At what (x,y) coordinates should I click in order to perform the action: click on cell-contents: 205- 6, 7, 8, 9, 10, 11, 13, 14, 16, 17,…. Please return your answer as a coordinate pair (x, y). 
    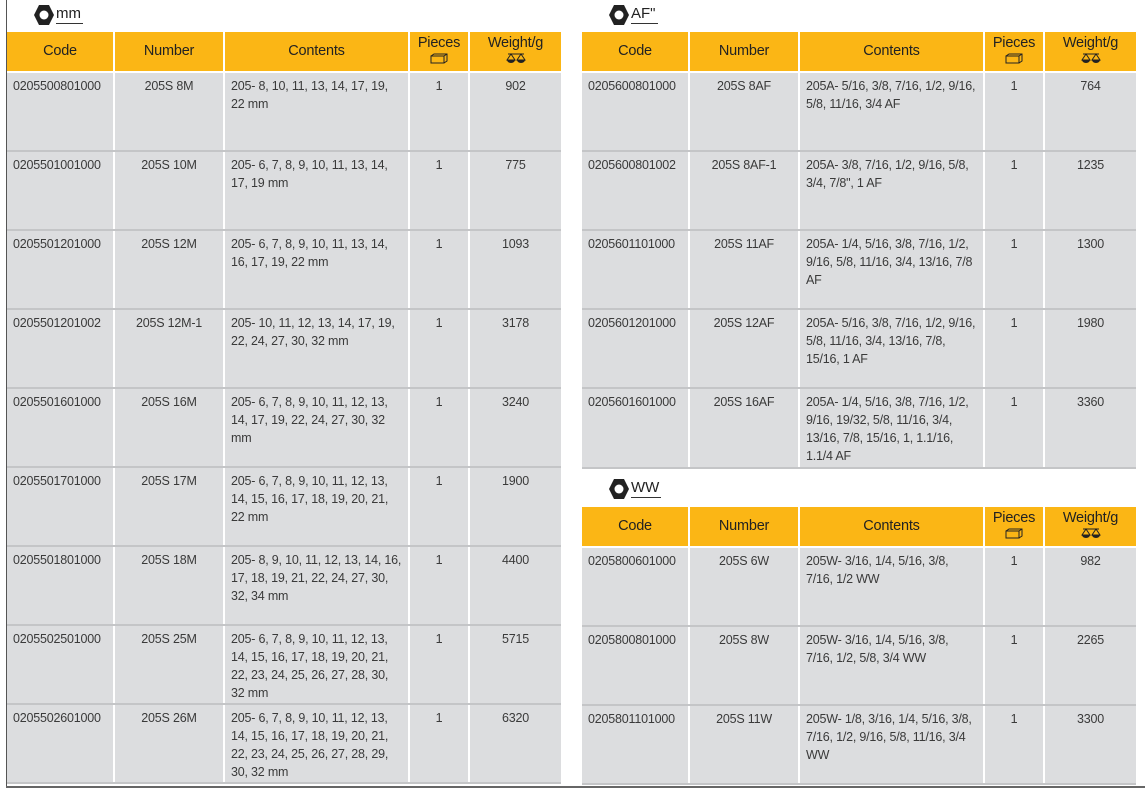
    Looking at the image, I should click on (317, 269).